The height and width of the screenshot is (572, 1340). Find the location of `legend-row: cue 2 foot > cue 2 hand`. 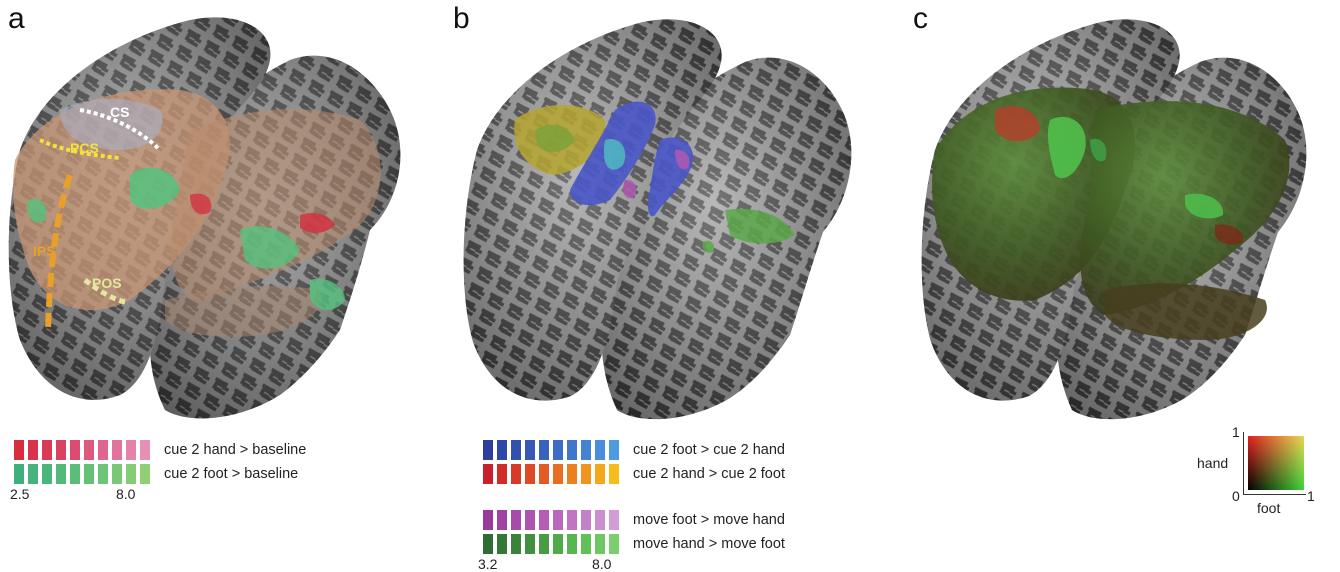

legend-row: cue 2 foot > cue 2 hand is located at coordinates (634, 450).